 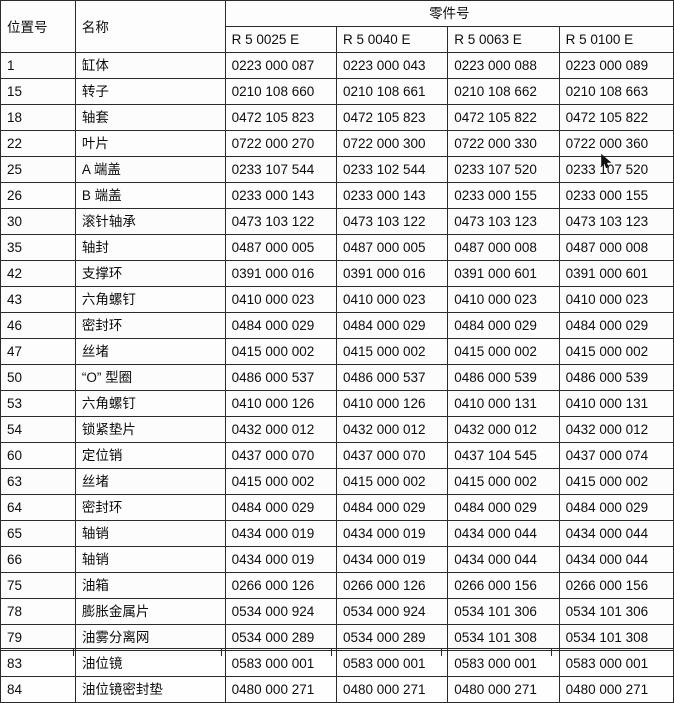 What do you see at coordinates (616, 377) in the screenshot?
I see `cell-part-no-model-3: 0486 000 539` at bounding box center [616, 377].